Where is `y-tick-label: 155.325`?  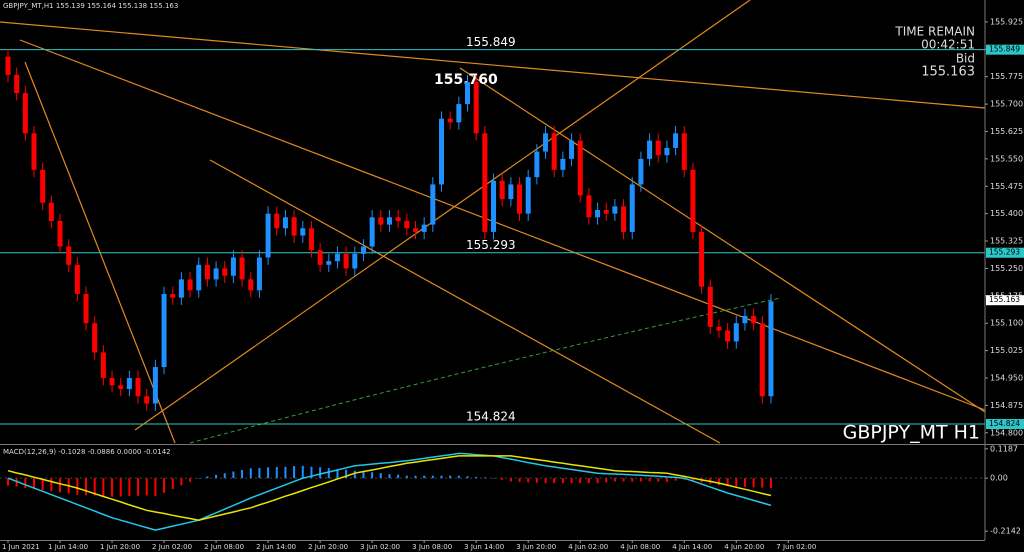 y-tick-label: 155.325 is located at coordinates (1006, 241).